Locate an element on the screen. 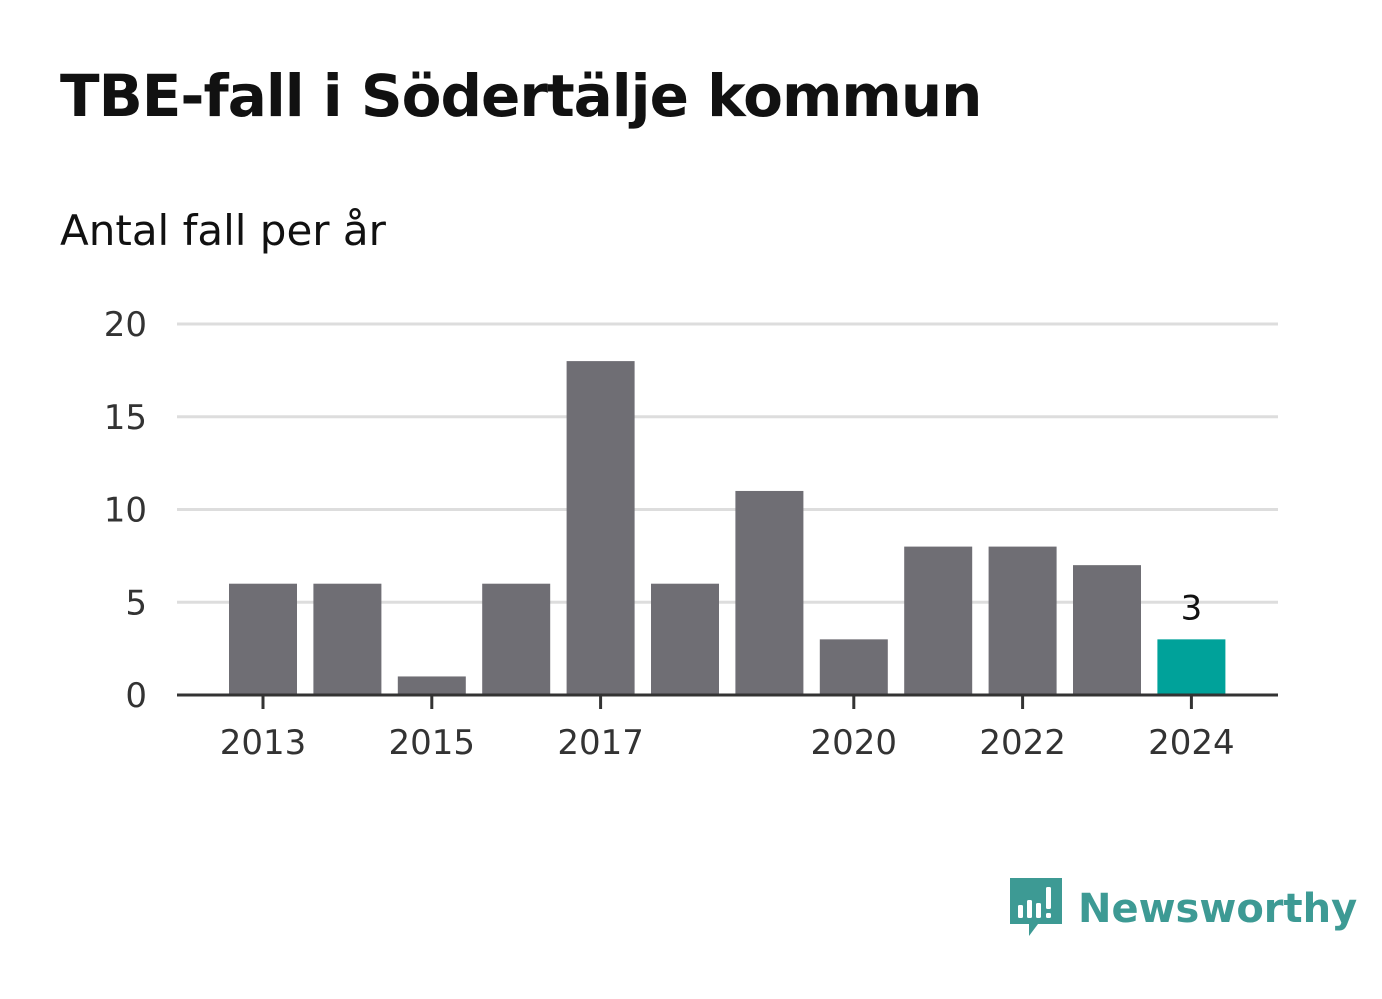 This screenshot has height=999, width=1382. chart-subtitle: Antal fall per år is located at coordinates (223, 230).